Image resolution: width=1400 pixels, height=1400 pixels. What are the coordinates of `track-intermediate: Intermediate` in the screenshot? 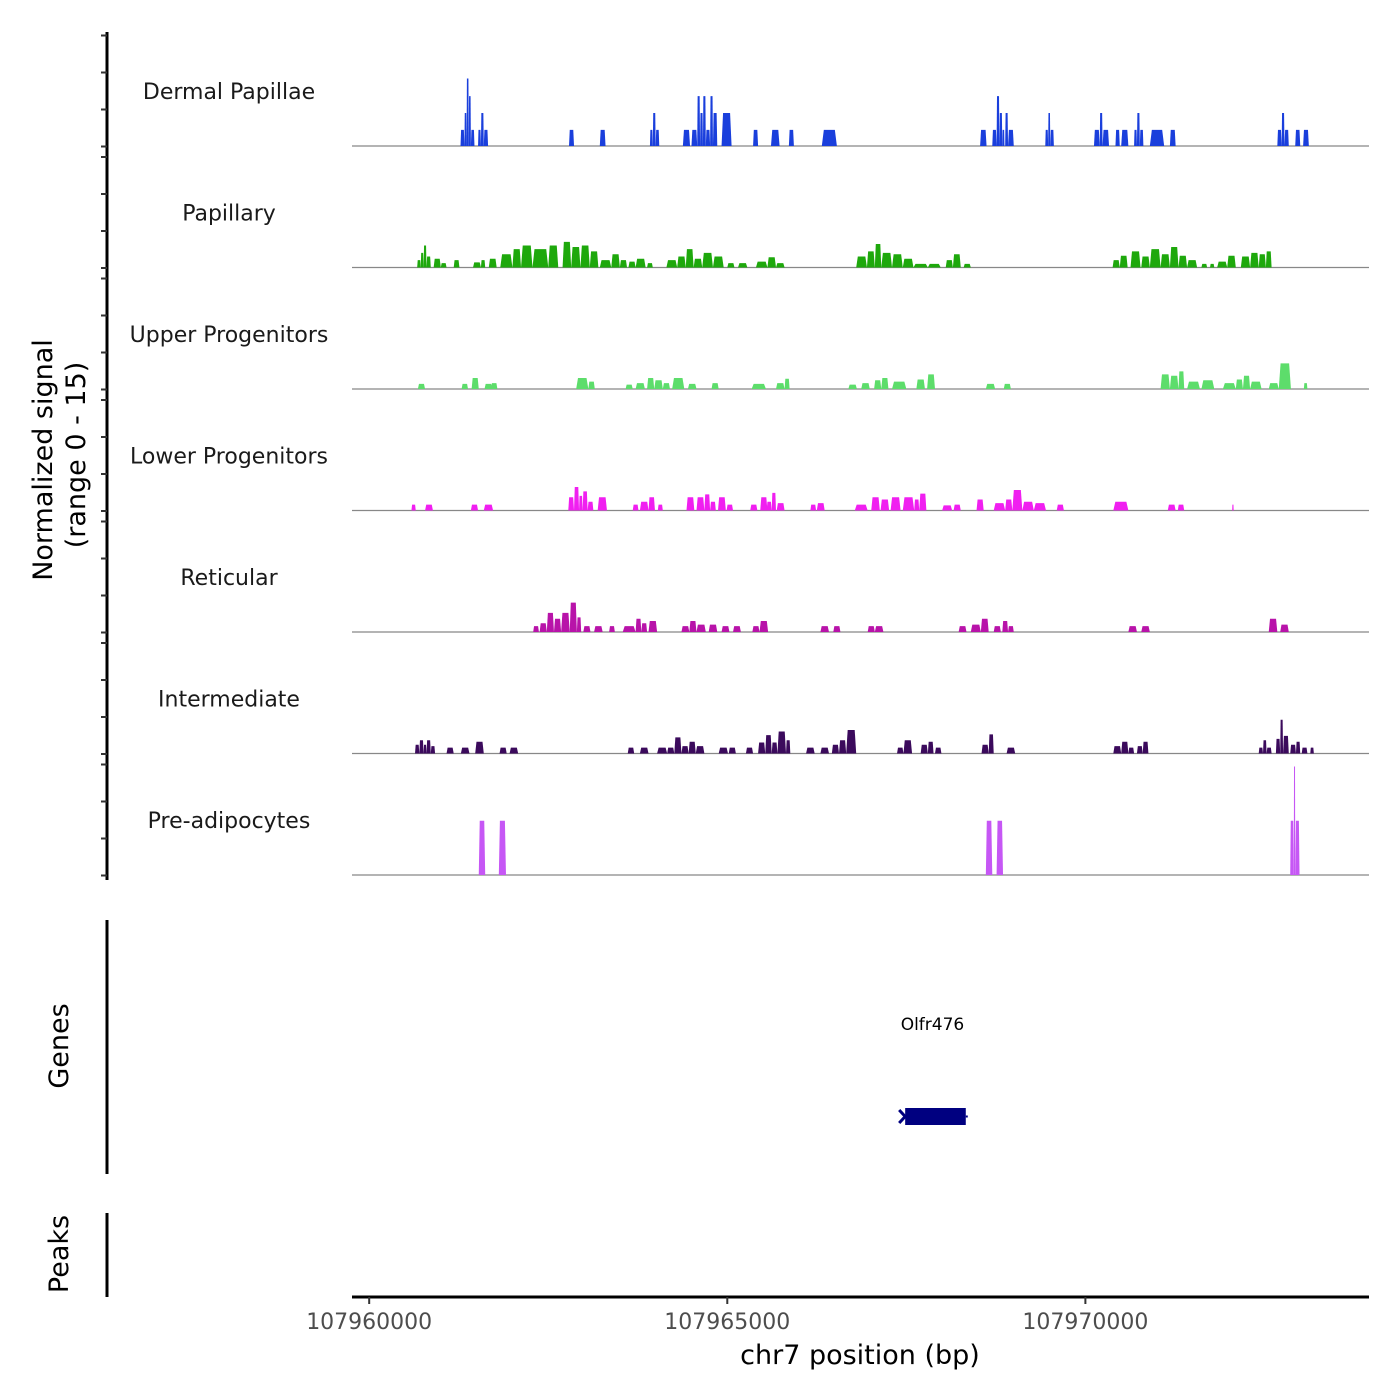 It's located at (763, 721).